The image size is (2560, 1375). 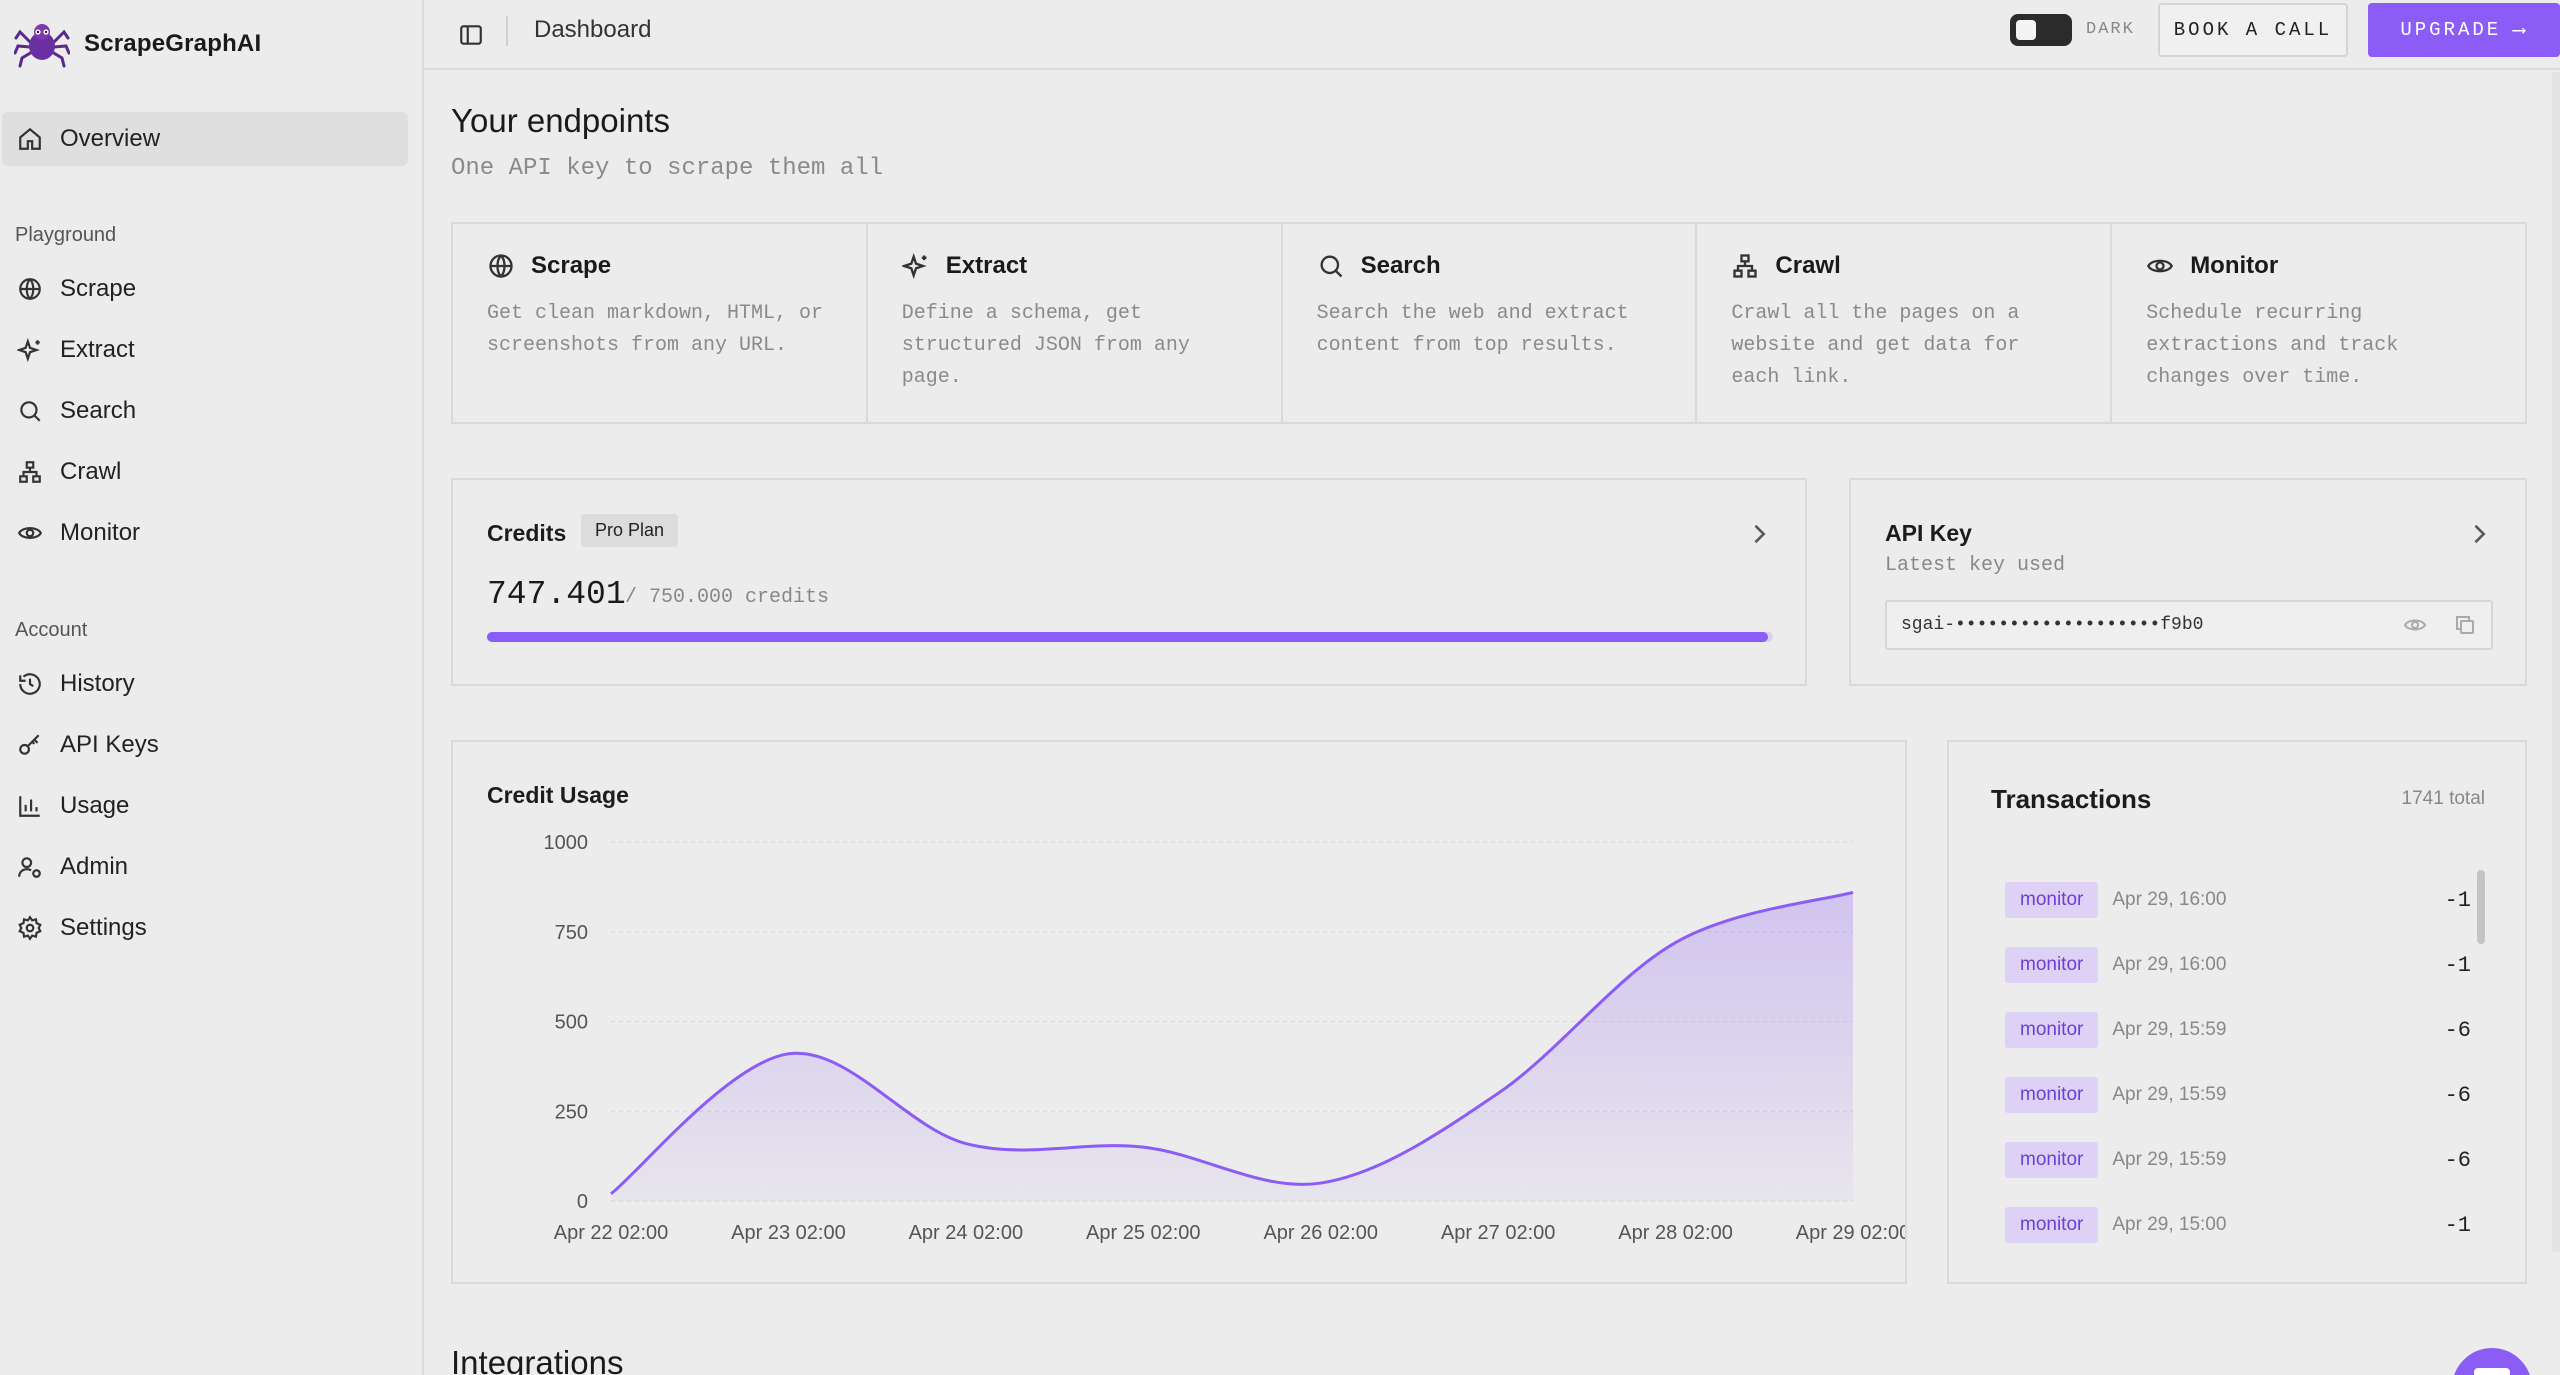 What do you see at coordinates (556, 594) in the screenshot?
I see `credits-value: 747.401` at bounding box center [556, 594].